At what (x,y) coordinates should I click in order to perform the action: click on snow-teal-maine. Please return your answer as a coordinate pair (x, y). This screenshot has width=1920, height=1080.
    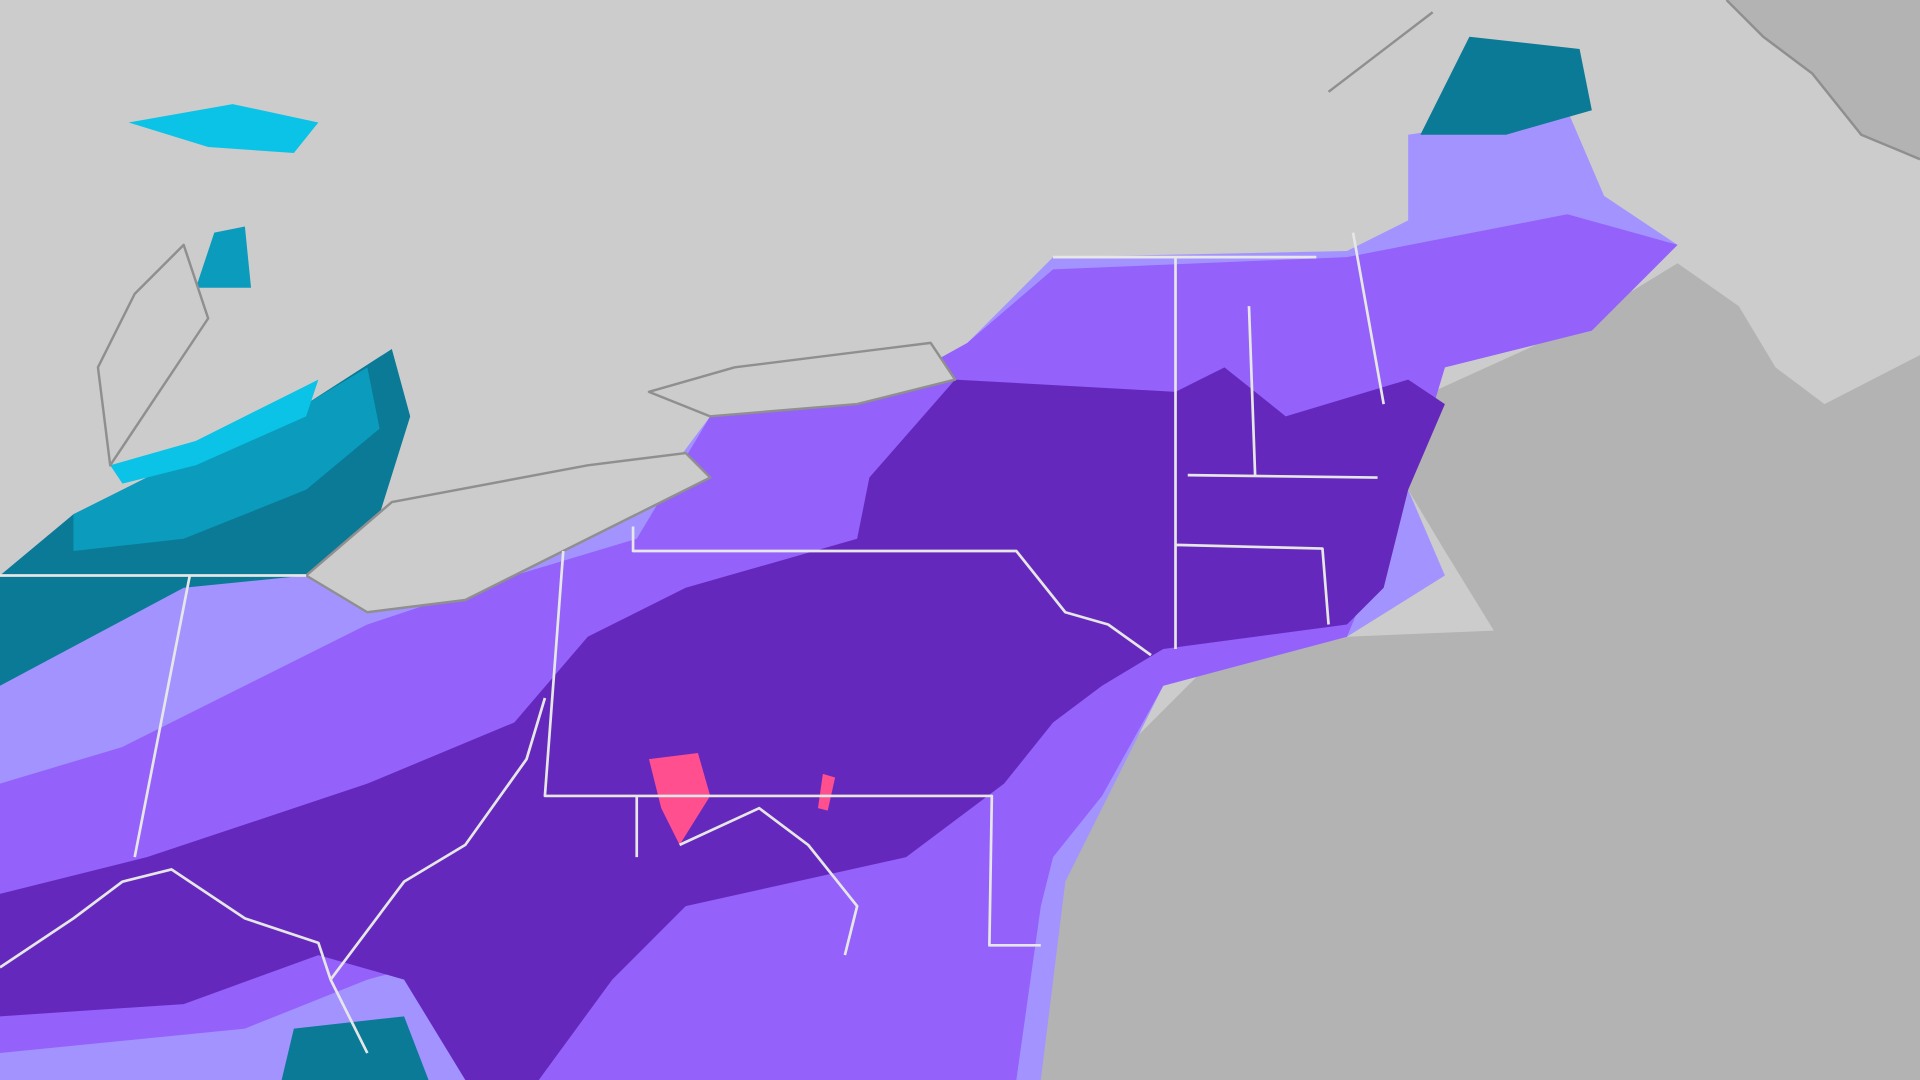
    Looking at the image, I should click on (1506, 85).